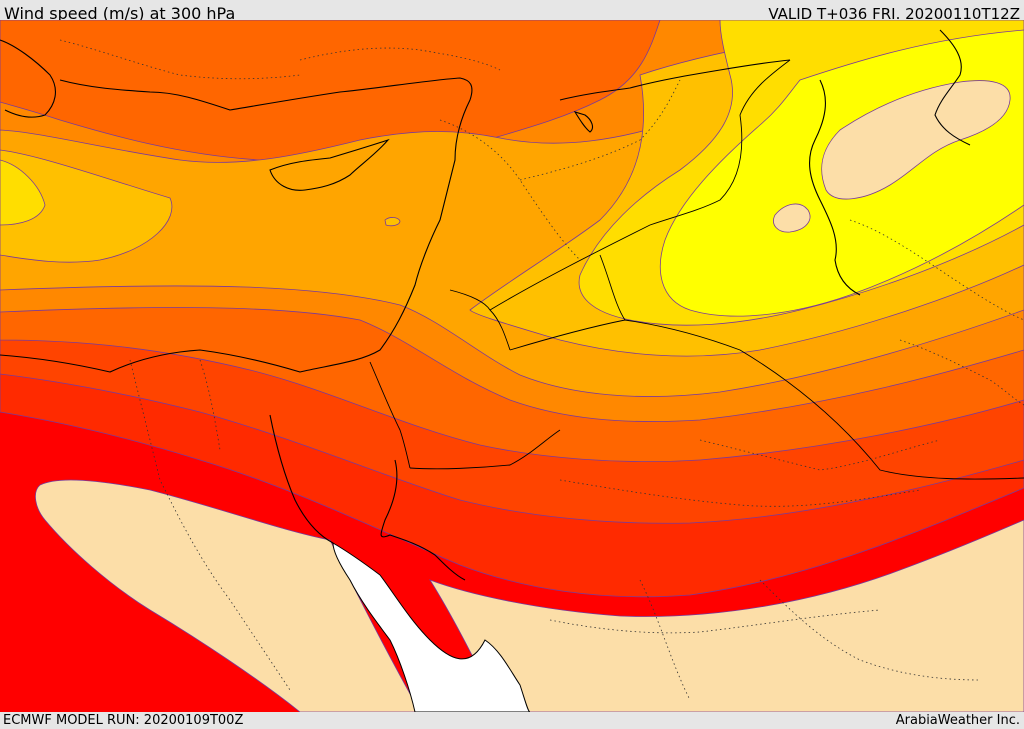  Describe the element at coordinates (392, 222) in the screenshot. I see `small-oval` at that location.